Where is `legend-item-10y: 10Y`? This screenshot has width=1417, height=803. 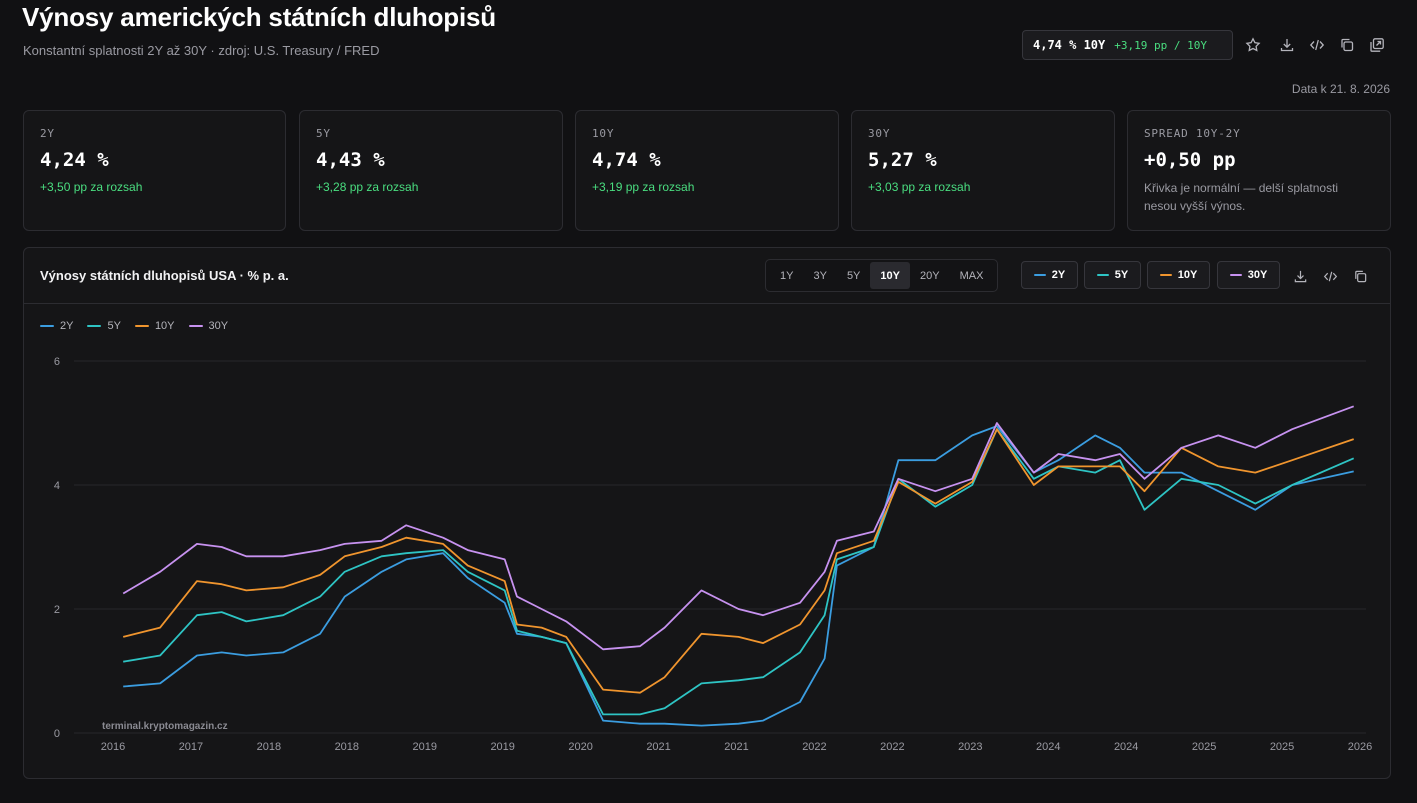
legend-item-10y: 10Y is located at coordinates (154, 326).